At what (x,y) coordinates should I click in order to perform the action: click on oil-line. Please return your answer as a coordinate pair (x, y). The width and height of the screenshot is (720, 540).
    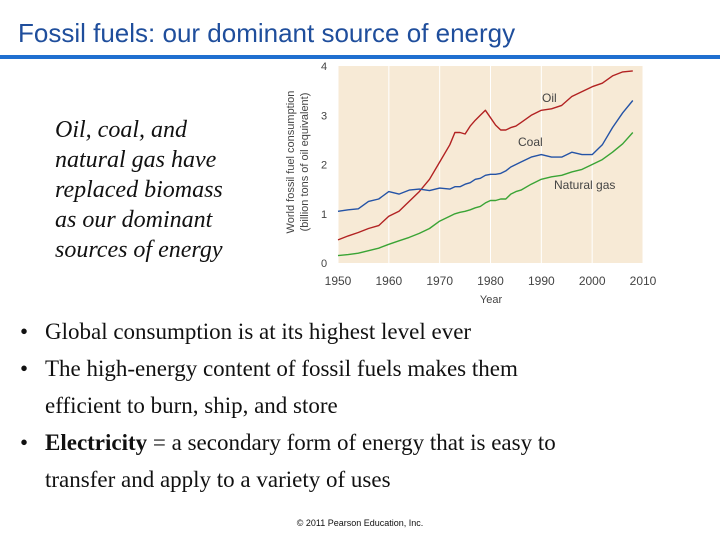
    Looking at the image, I should click on (485, 155).